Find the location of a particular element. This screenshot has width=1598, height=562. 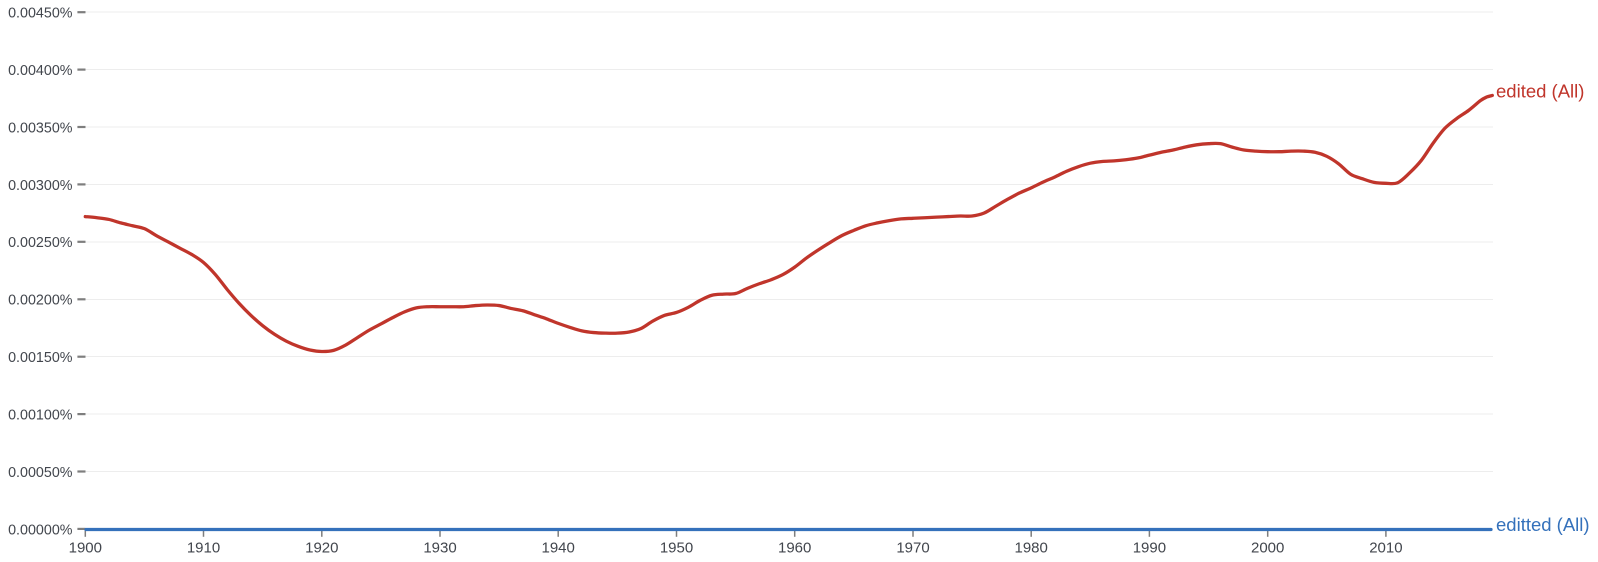

svg-text: 0.00050% is located at coordinates (40, 473).